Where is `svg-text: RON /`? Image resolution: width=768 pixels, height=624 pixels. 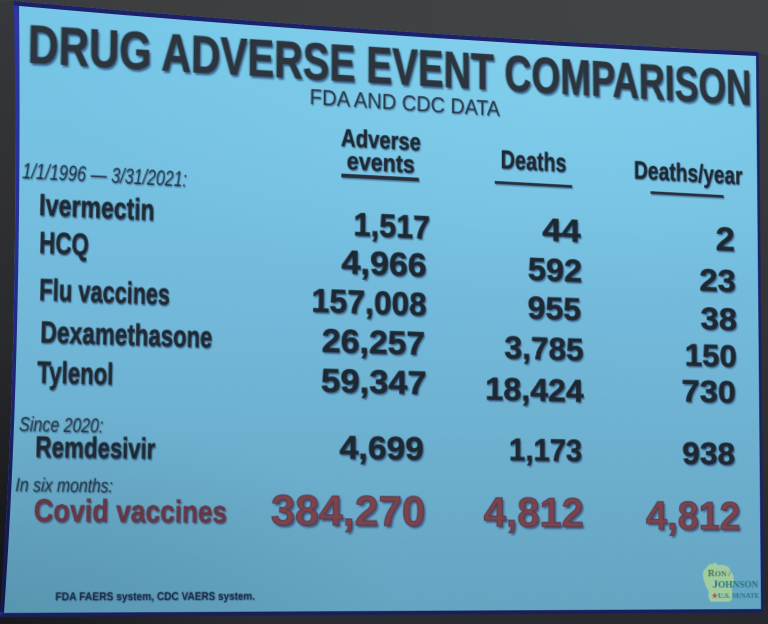
svg-text: RON / is located at coordinates (720, 573).